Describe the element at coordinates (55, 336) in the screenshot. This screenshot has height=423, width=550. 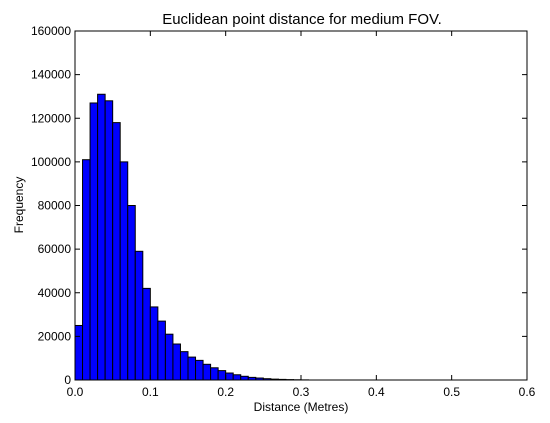
I see `y-tick-label: 20000` at that location.